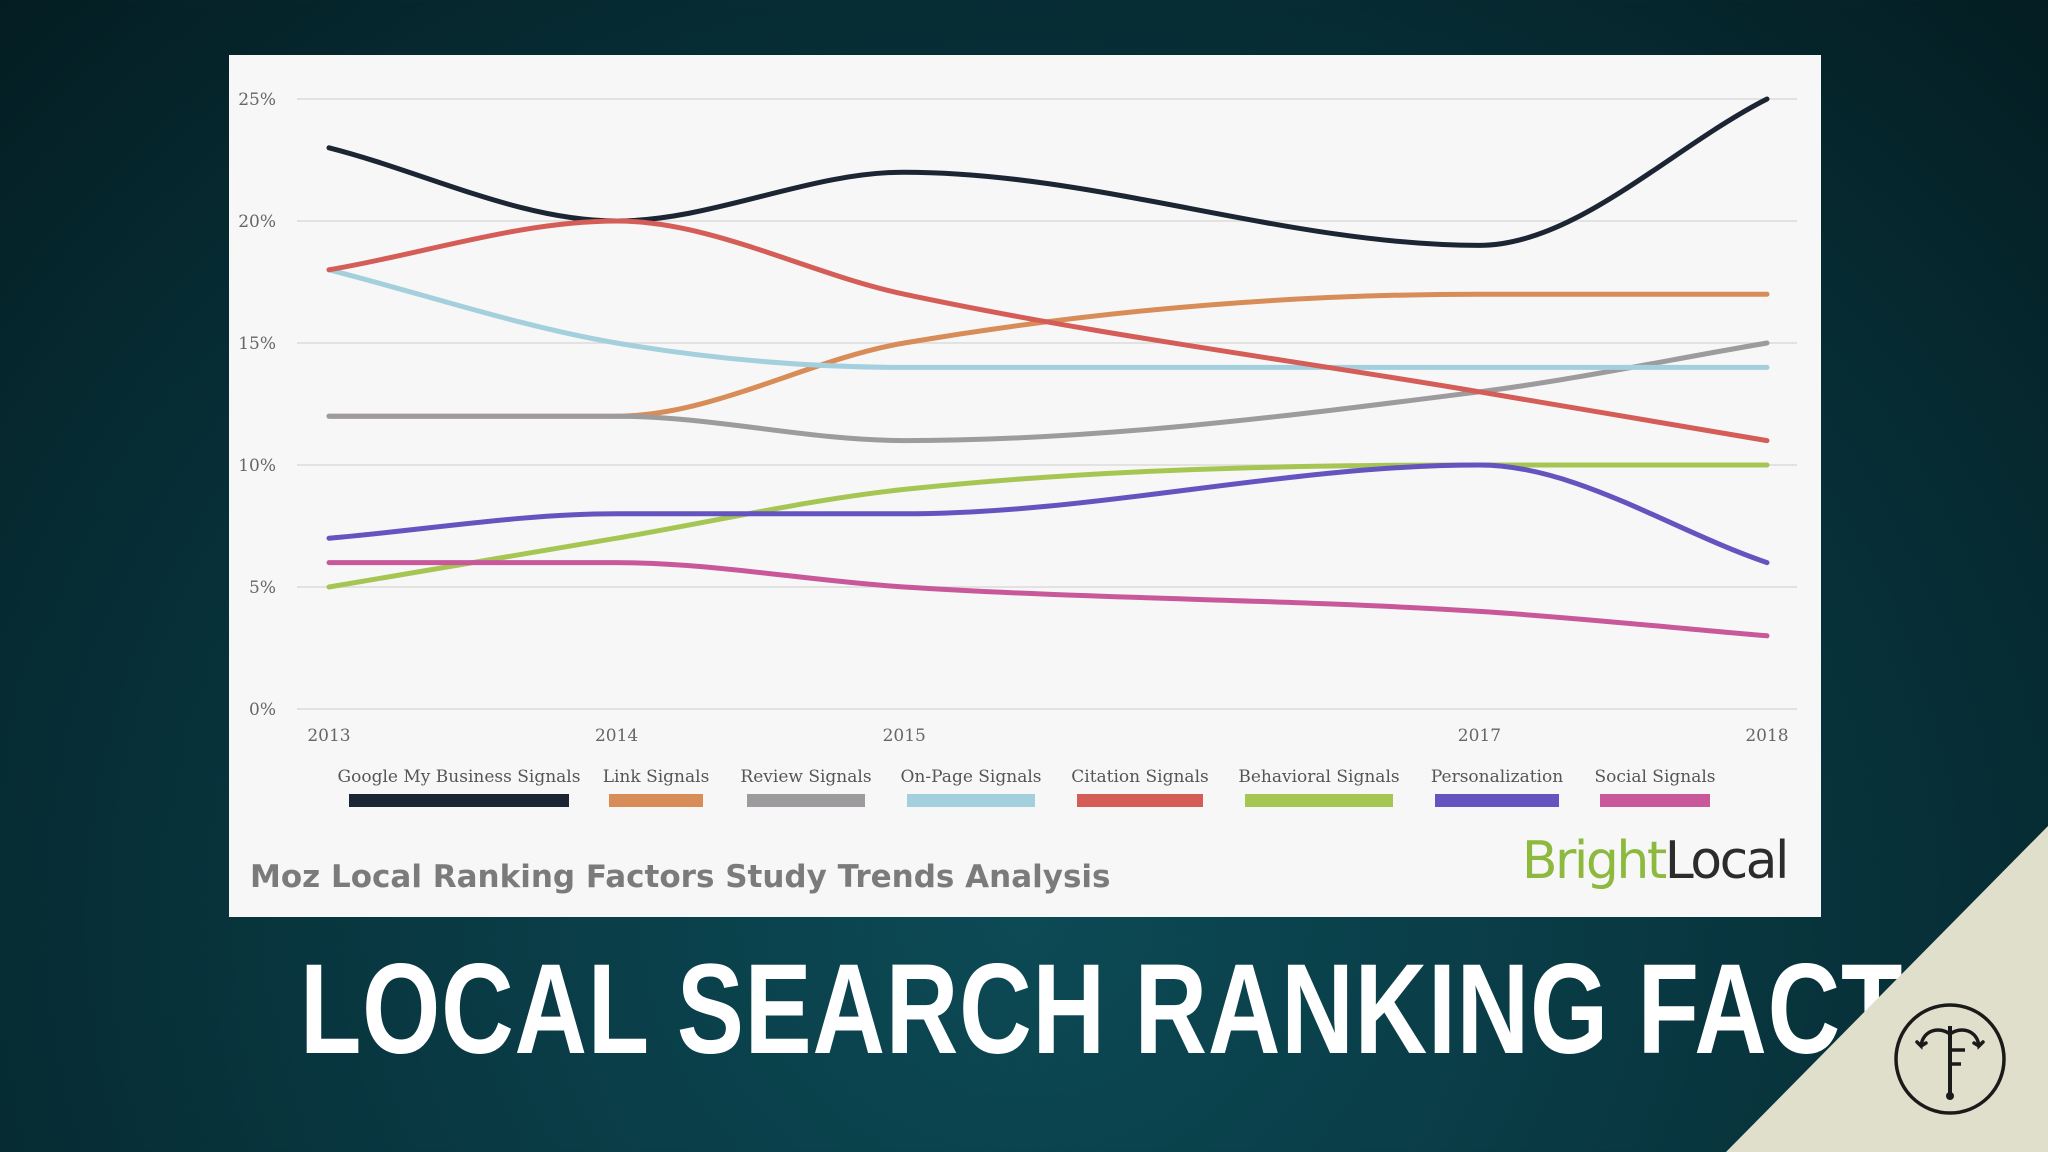  I want to click on x-tick-label: 2013, so click(328, 736).